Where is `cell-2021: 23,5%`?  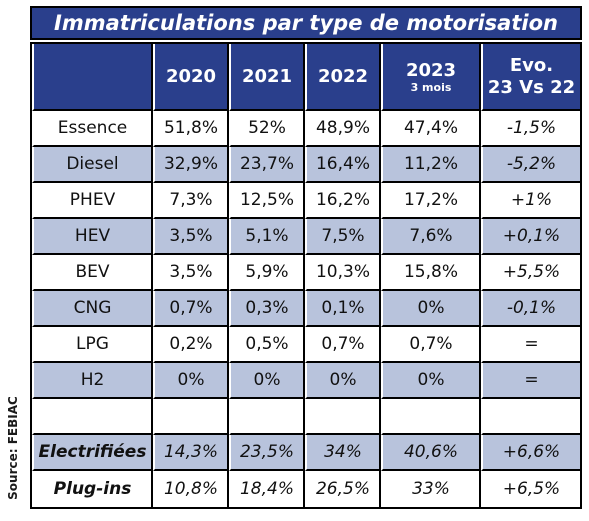
cell-2021: 23,5% is located at coordinates (267, 453).